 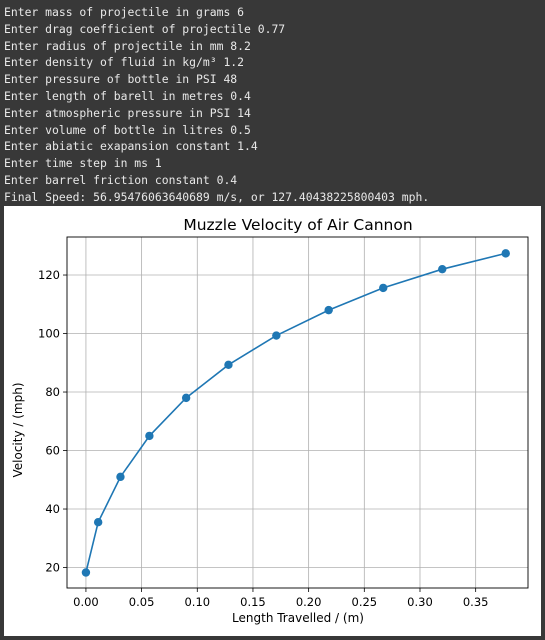 What do you see at coordinates (253, 602) in the screenshot?
I see `x-tick-label: 0.15` at bounding box center [253, 602].